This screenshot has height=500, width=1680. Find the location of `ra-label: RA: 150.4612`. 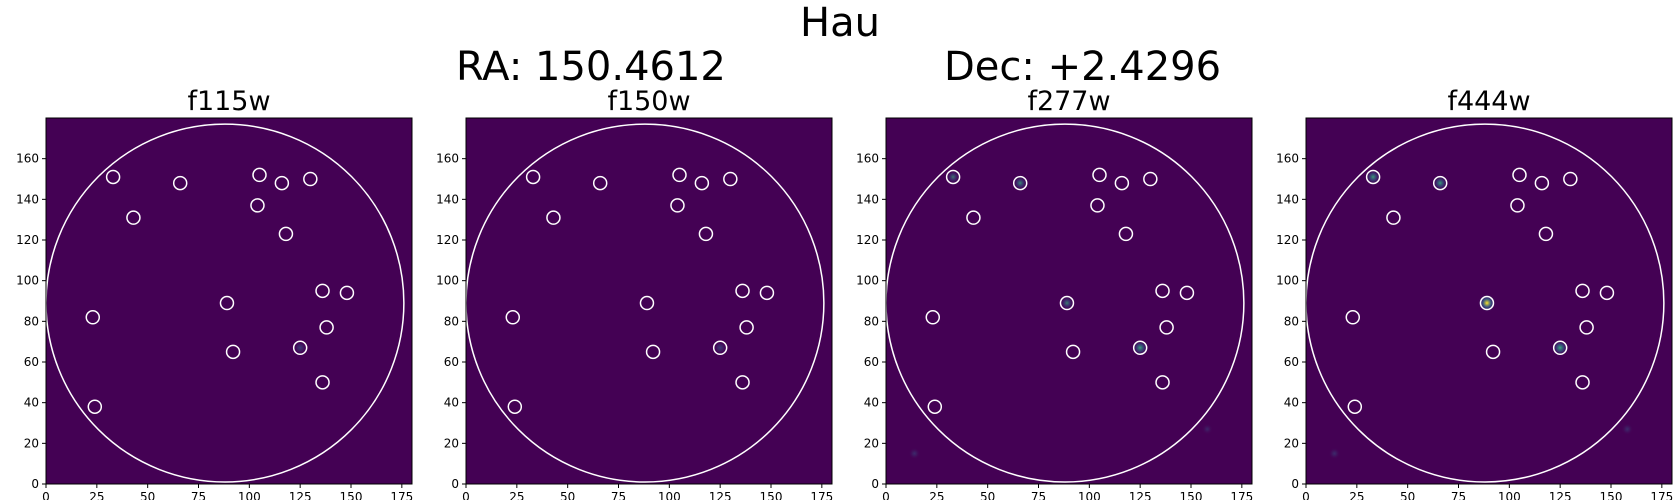

ra-label: RA: 150.4612 is located at coordinates (591, 67).